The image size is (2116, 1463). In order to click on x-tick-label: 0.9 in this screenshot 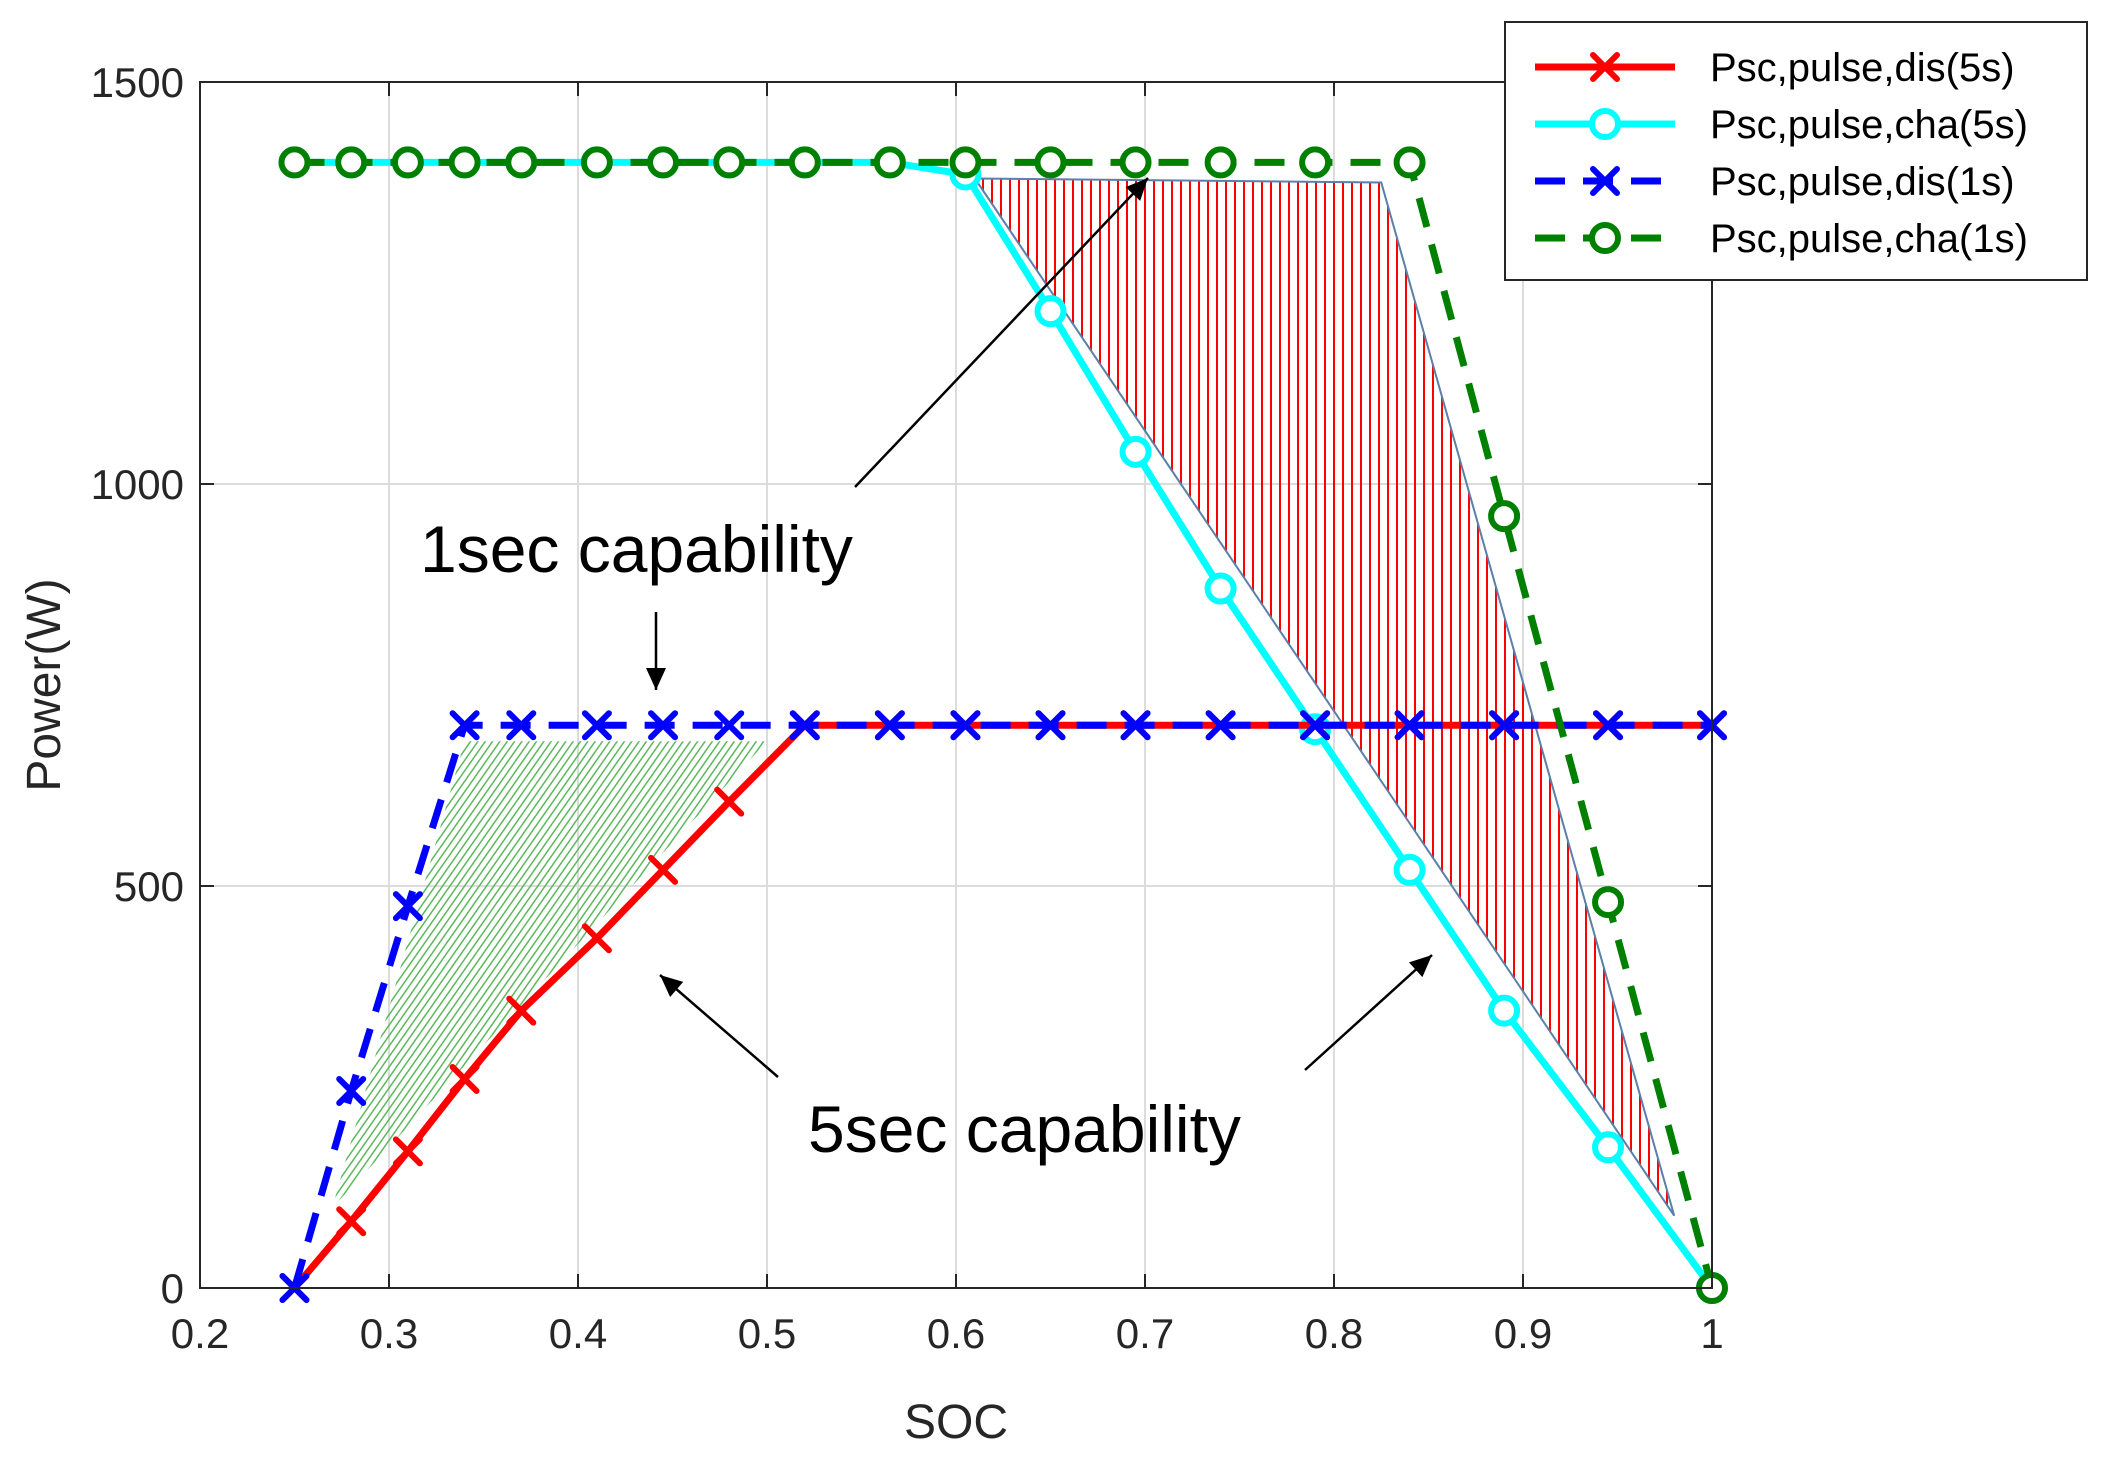, I will do `click(1523, 1333)`.